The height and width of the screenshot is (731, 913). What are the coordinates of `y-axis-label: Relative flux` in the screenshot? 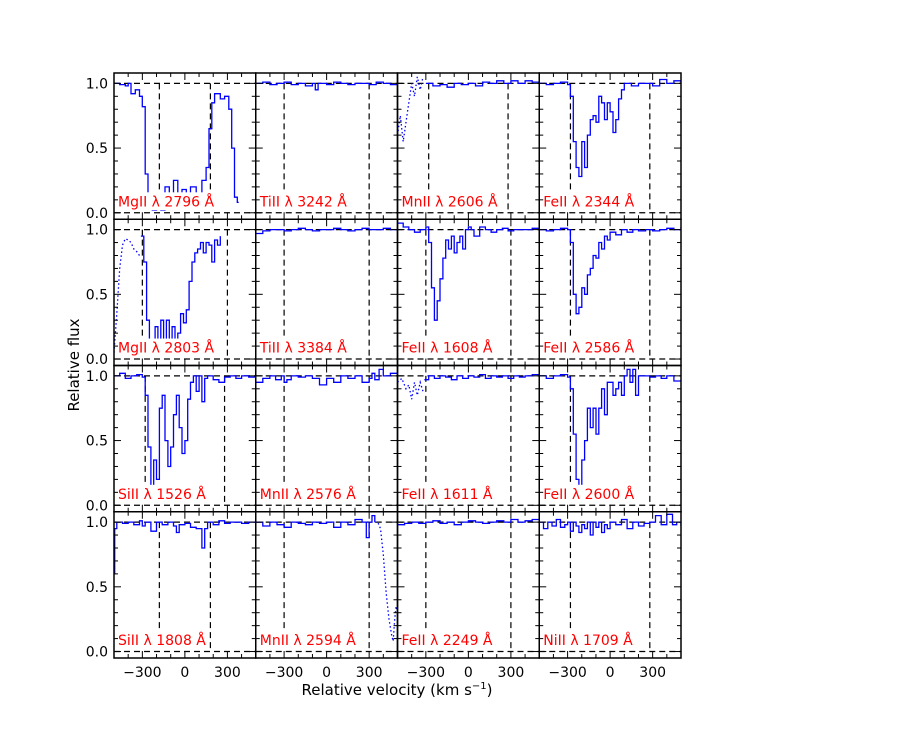 It's located at (74, 365).